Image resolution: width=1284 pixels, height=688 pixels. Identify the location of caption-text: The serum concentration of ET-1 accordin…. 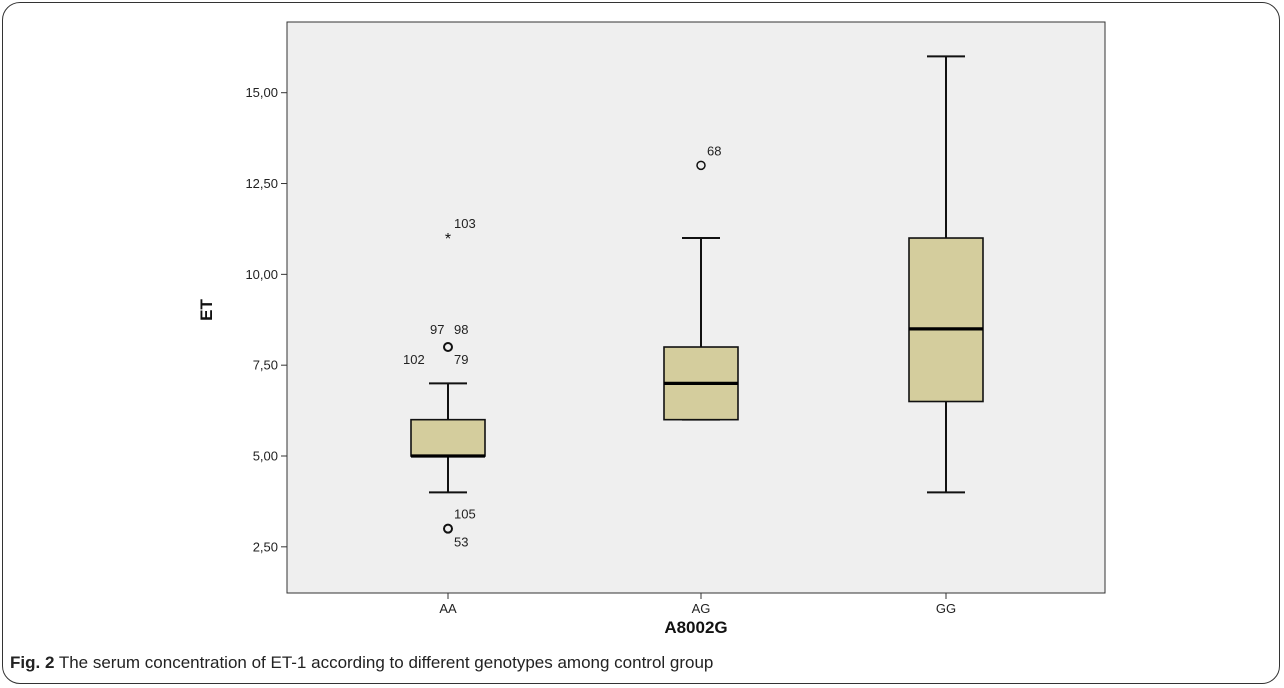
(384, 662).